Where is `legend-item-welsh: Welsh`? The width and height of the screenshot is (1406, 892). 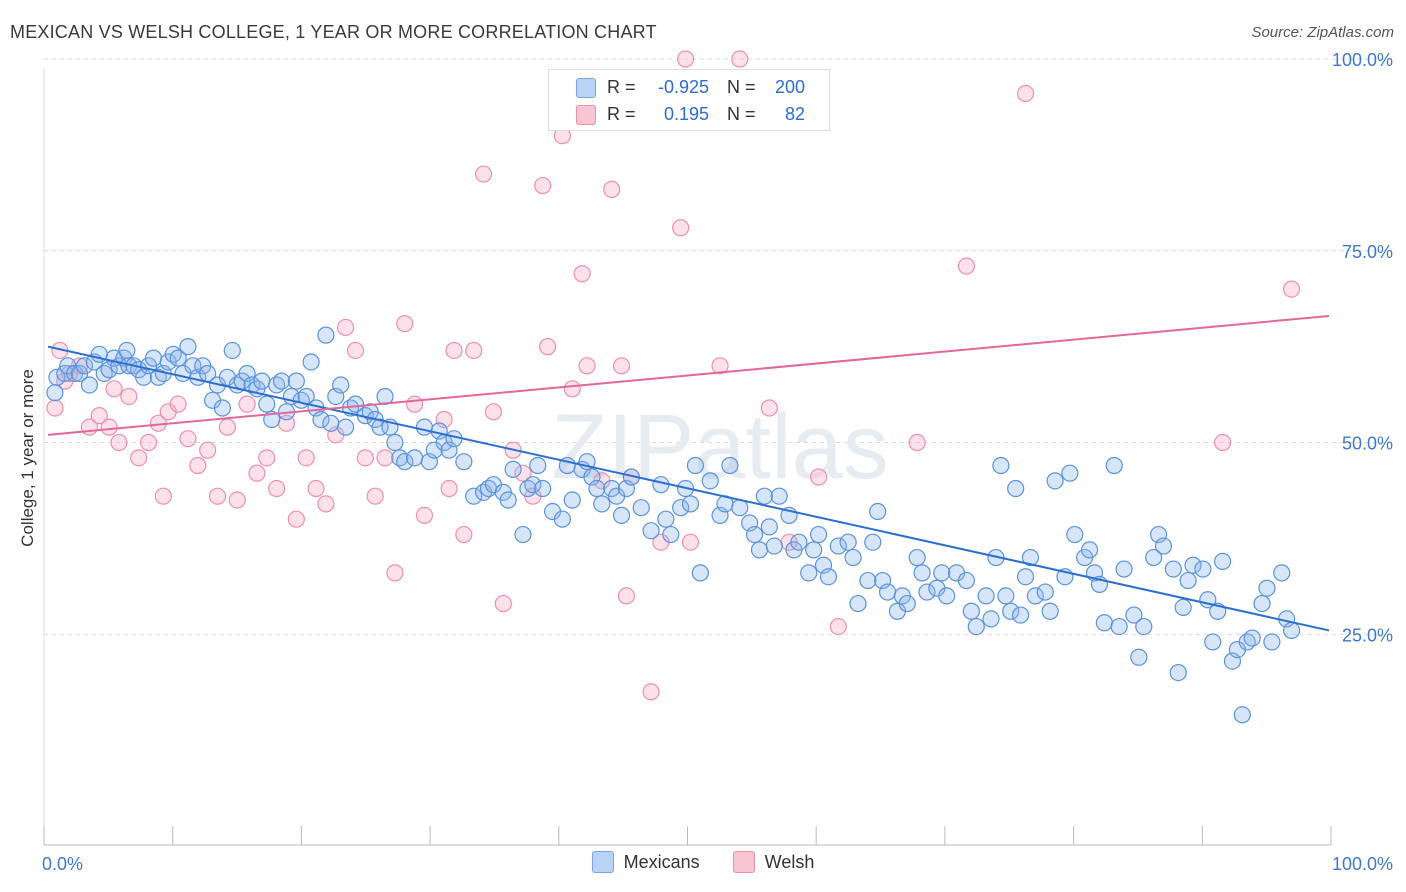 legend-item-welsh: Welsh is located at coordinates (773, 862).